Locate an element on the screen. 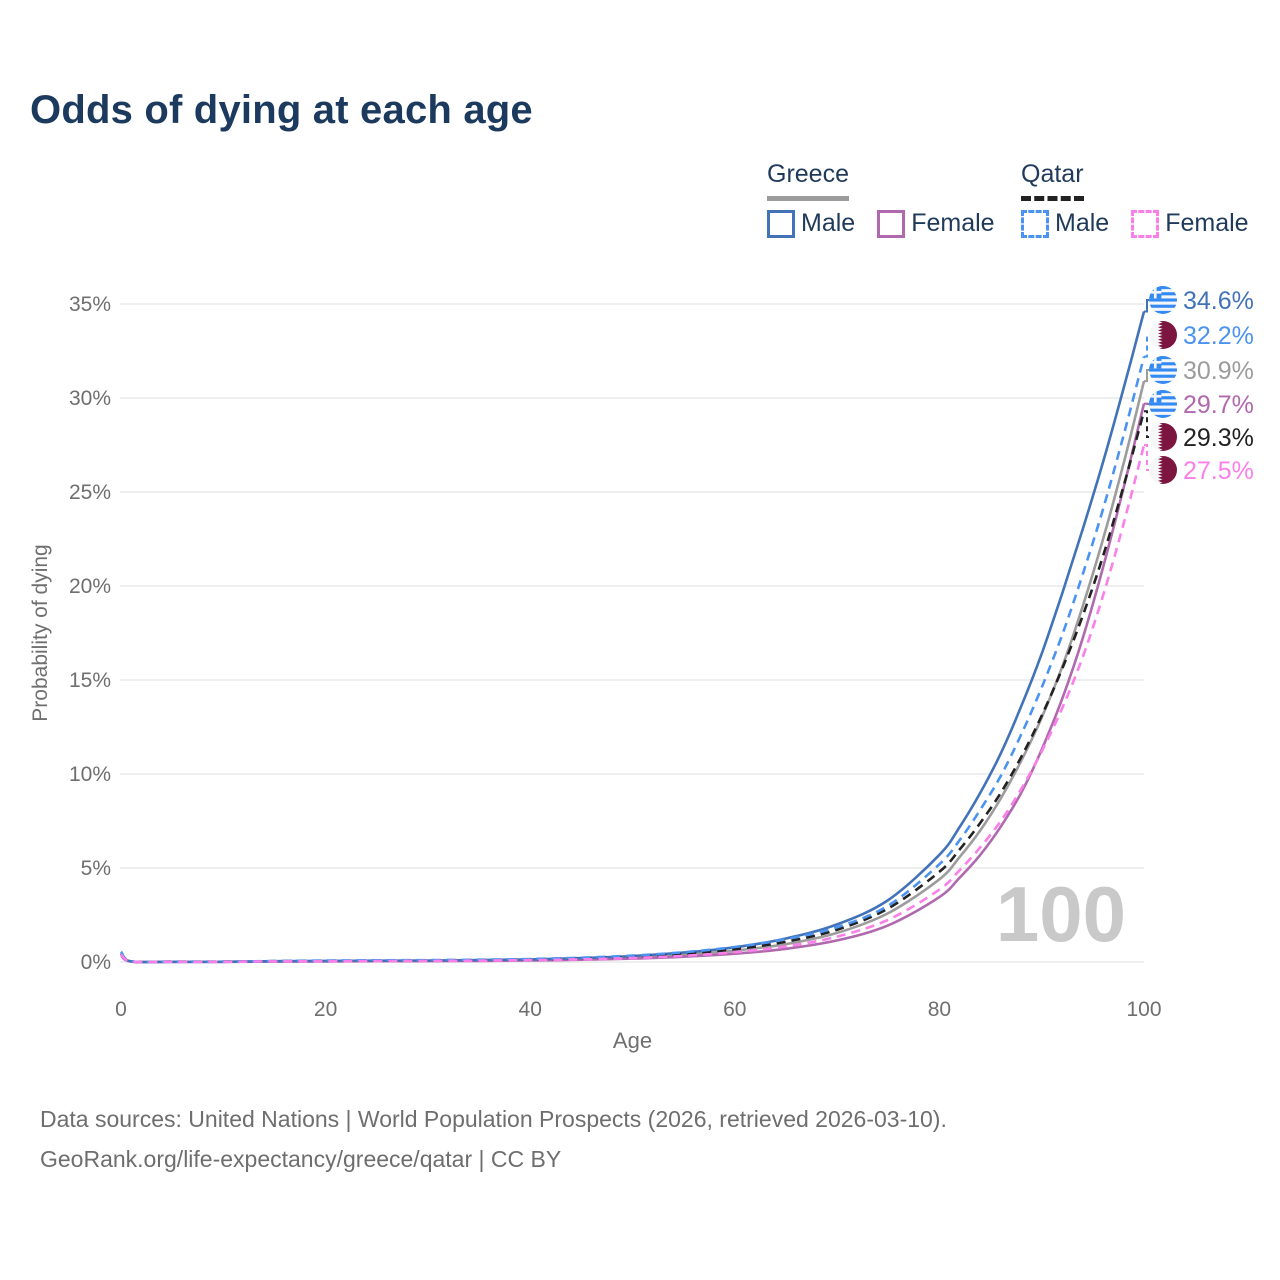  end-label-layer: 34.6% 32.2% 30.9% 29.7% 29.3% 27.5% is located at coordinates (1199, 385).